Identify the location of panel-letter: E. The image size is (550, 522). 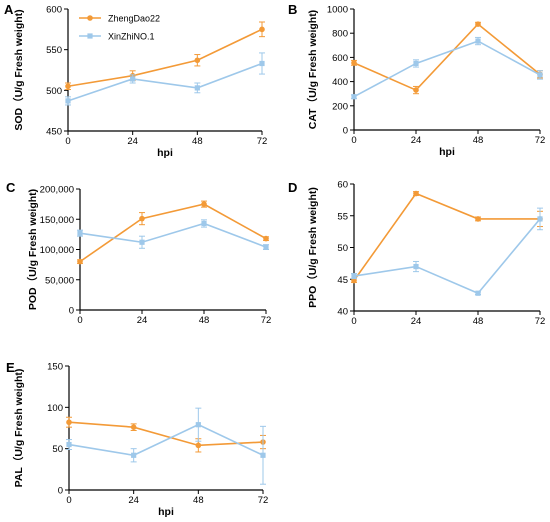
(10, 367).